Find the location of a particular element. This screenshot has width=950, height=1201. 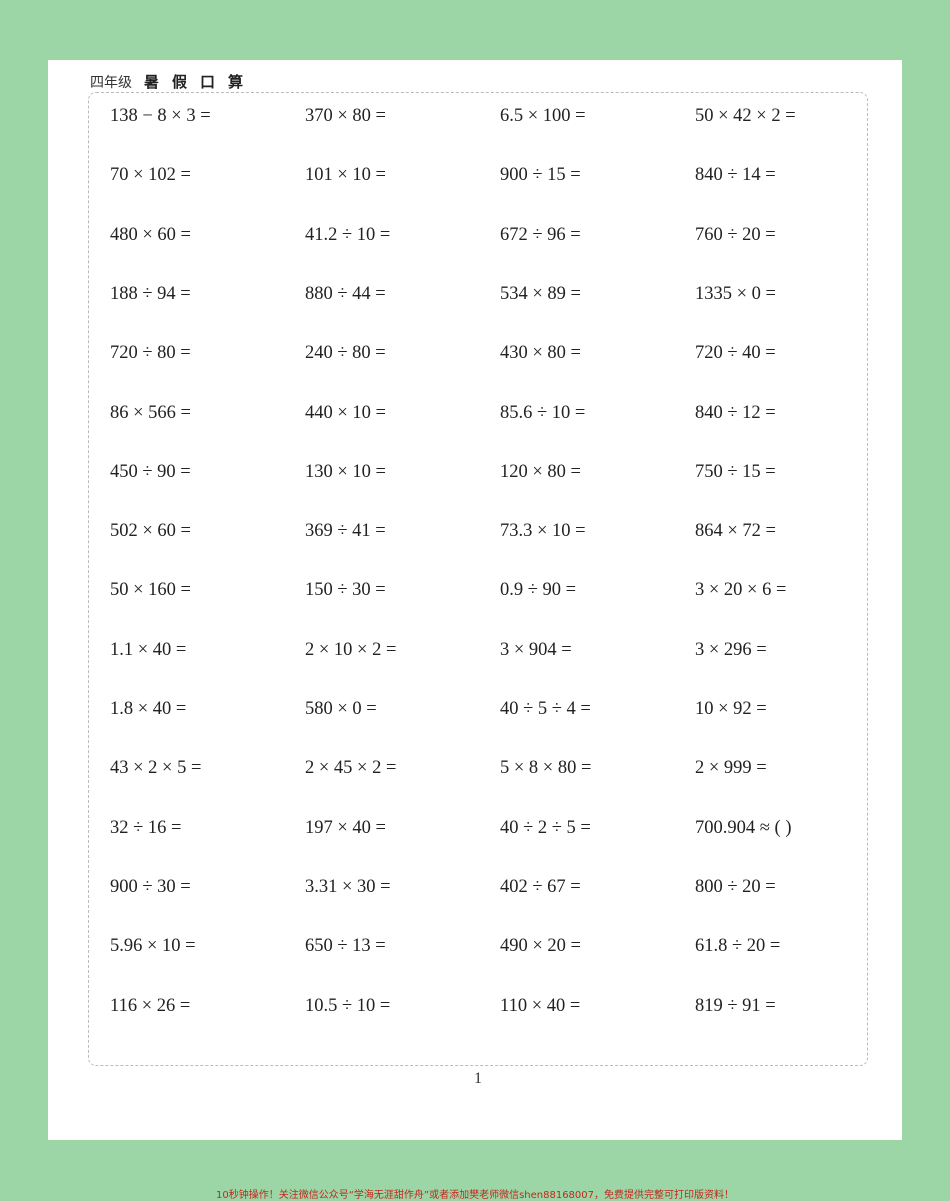

problem-item: 720 ÷ 80 = is located at coordinates (150, 353).